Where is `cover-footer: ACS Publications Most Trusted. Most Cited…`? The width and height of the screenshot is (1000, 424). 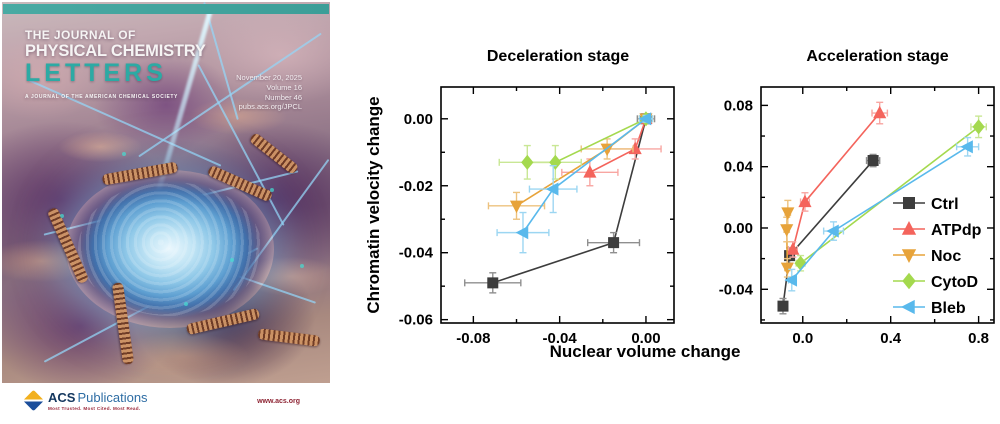
cover-footer: ACS Publications Most Trusted. Most Cited… is located at coordinates (166, 403).